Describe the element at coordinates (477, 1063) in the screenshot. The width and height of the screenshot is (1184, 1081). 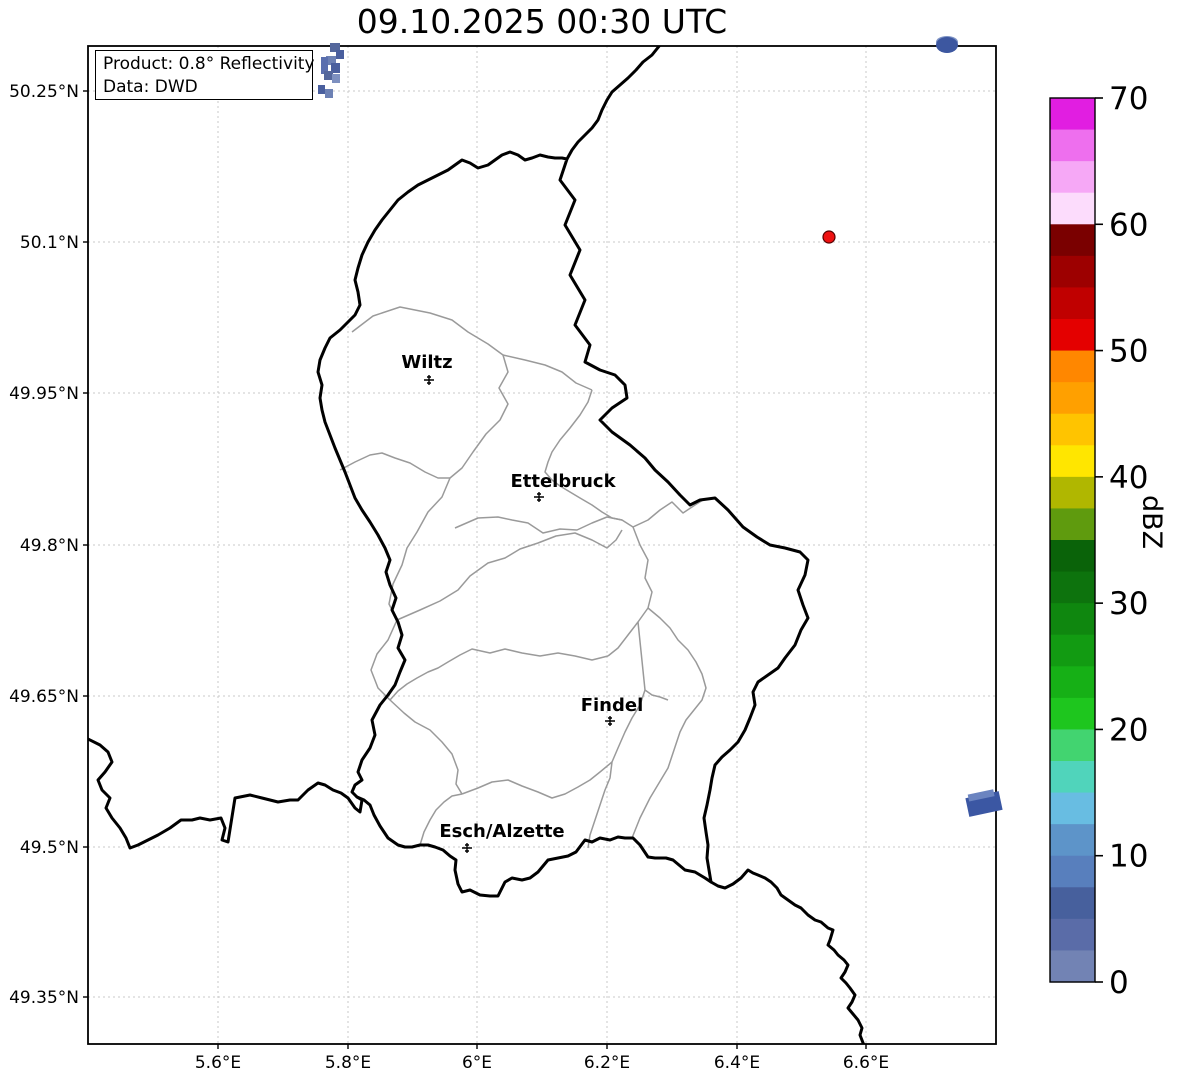
I see `x-tick-label: 6°E` at that location.